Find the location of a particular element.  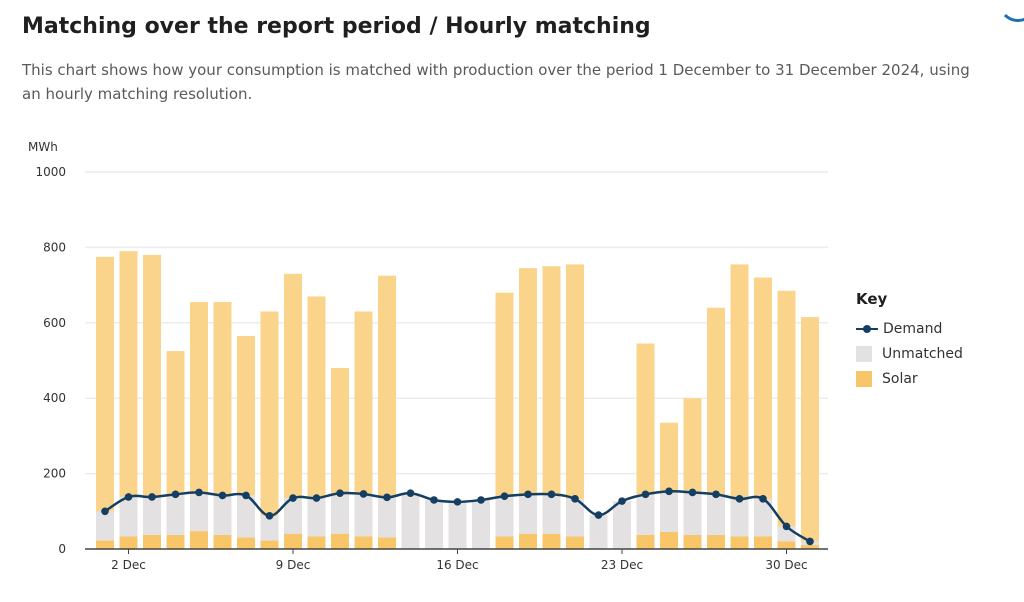

x-tick-label: 16 Dec is located at coordinates (457, 565).